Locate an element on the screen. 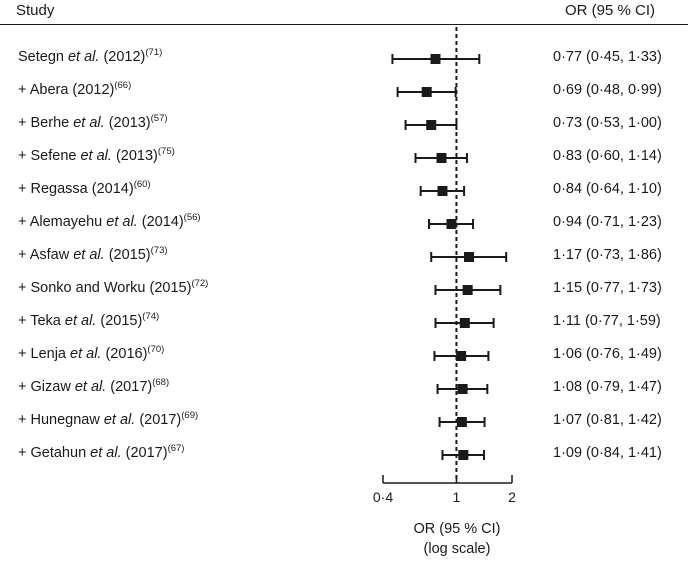 The image size is (688, 563). study-name: Regassa is located at coordinates (59, 189).